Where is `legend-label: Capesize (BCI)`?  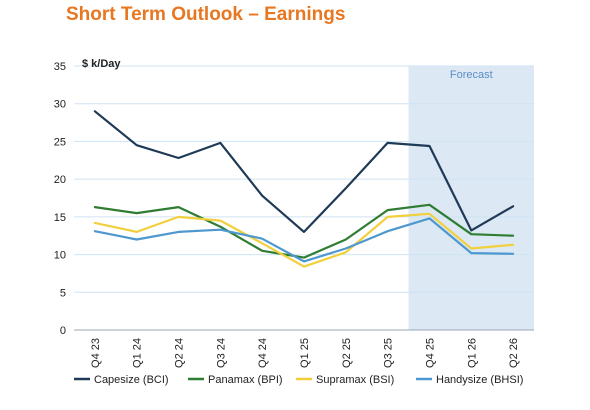
legend-label: Capesize (BCI) is located at coordinates (131, 380).